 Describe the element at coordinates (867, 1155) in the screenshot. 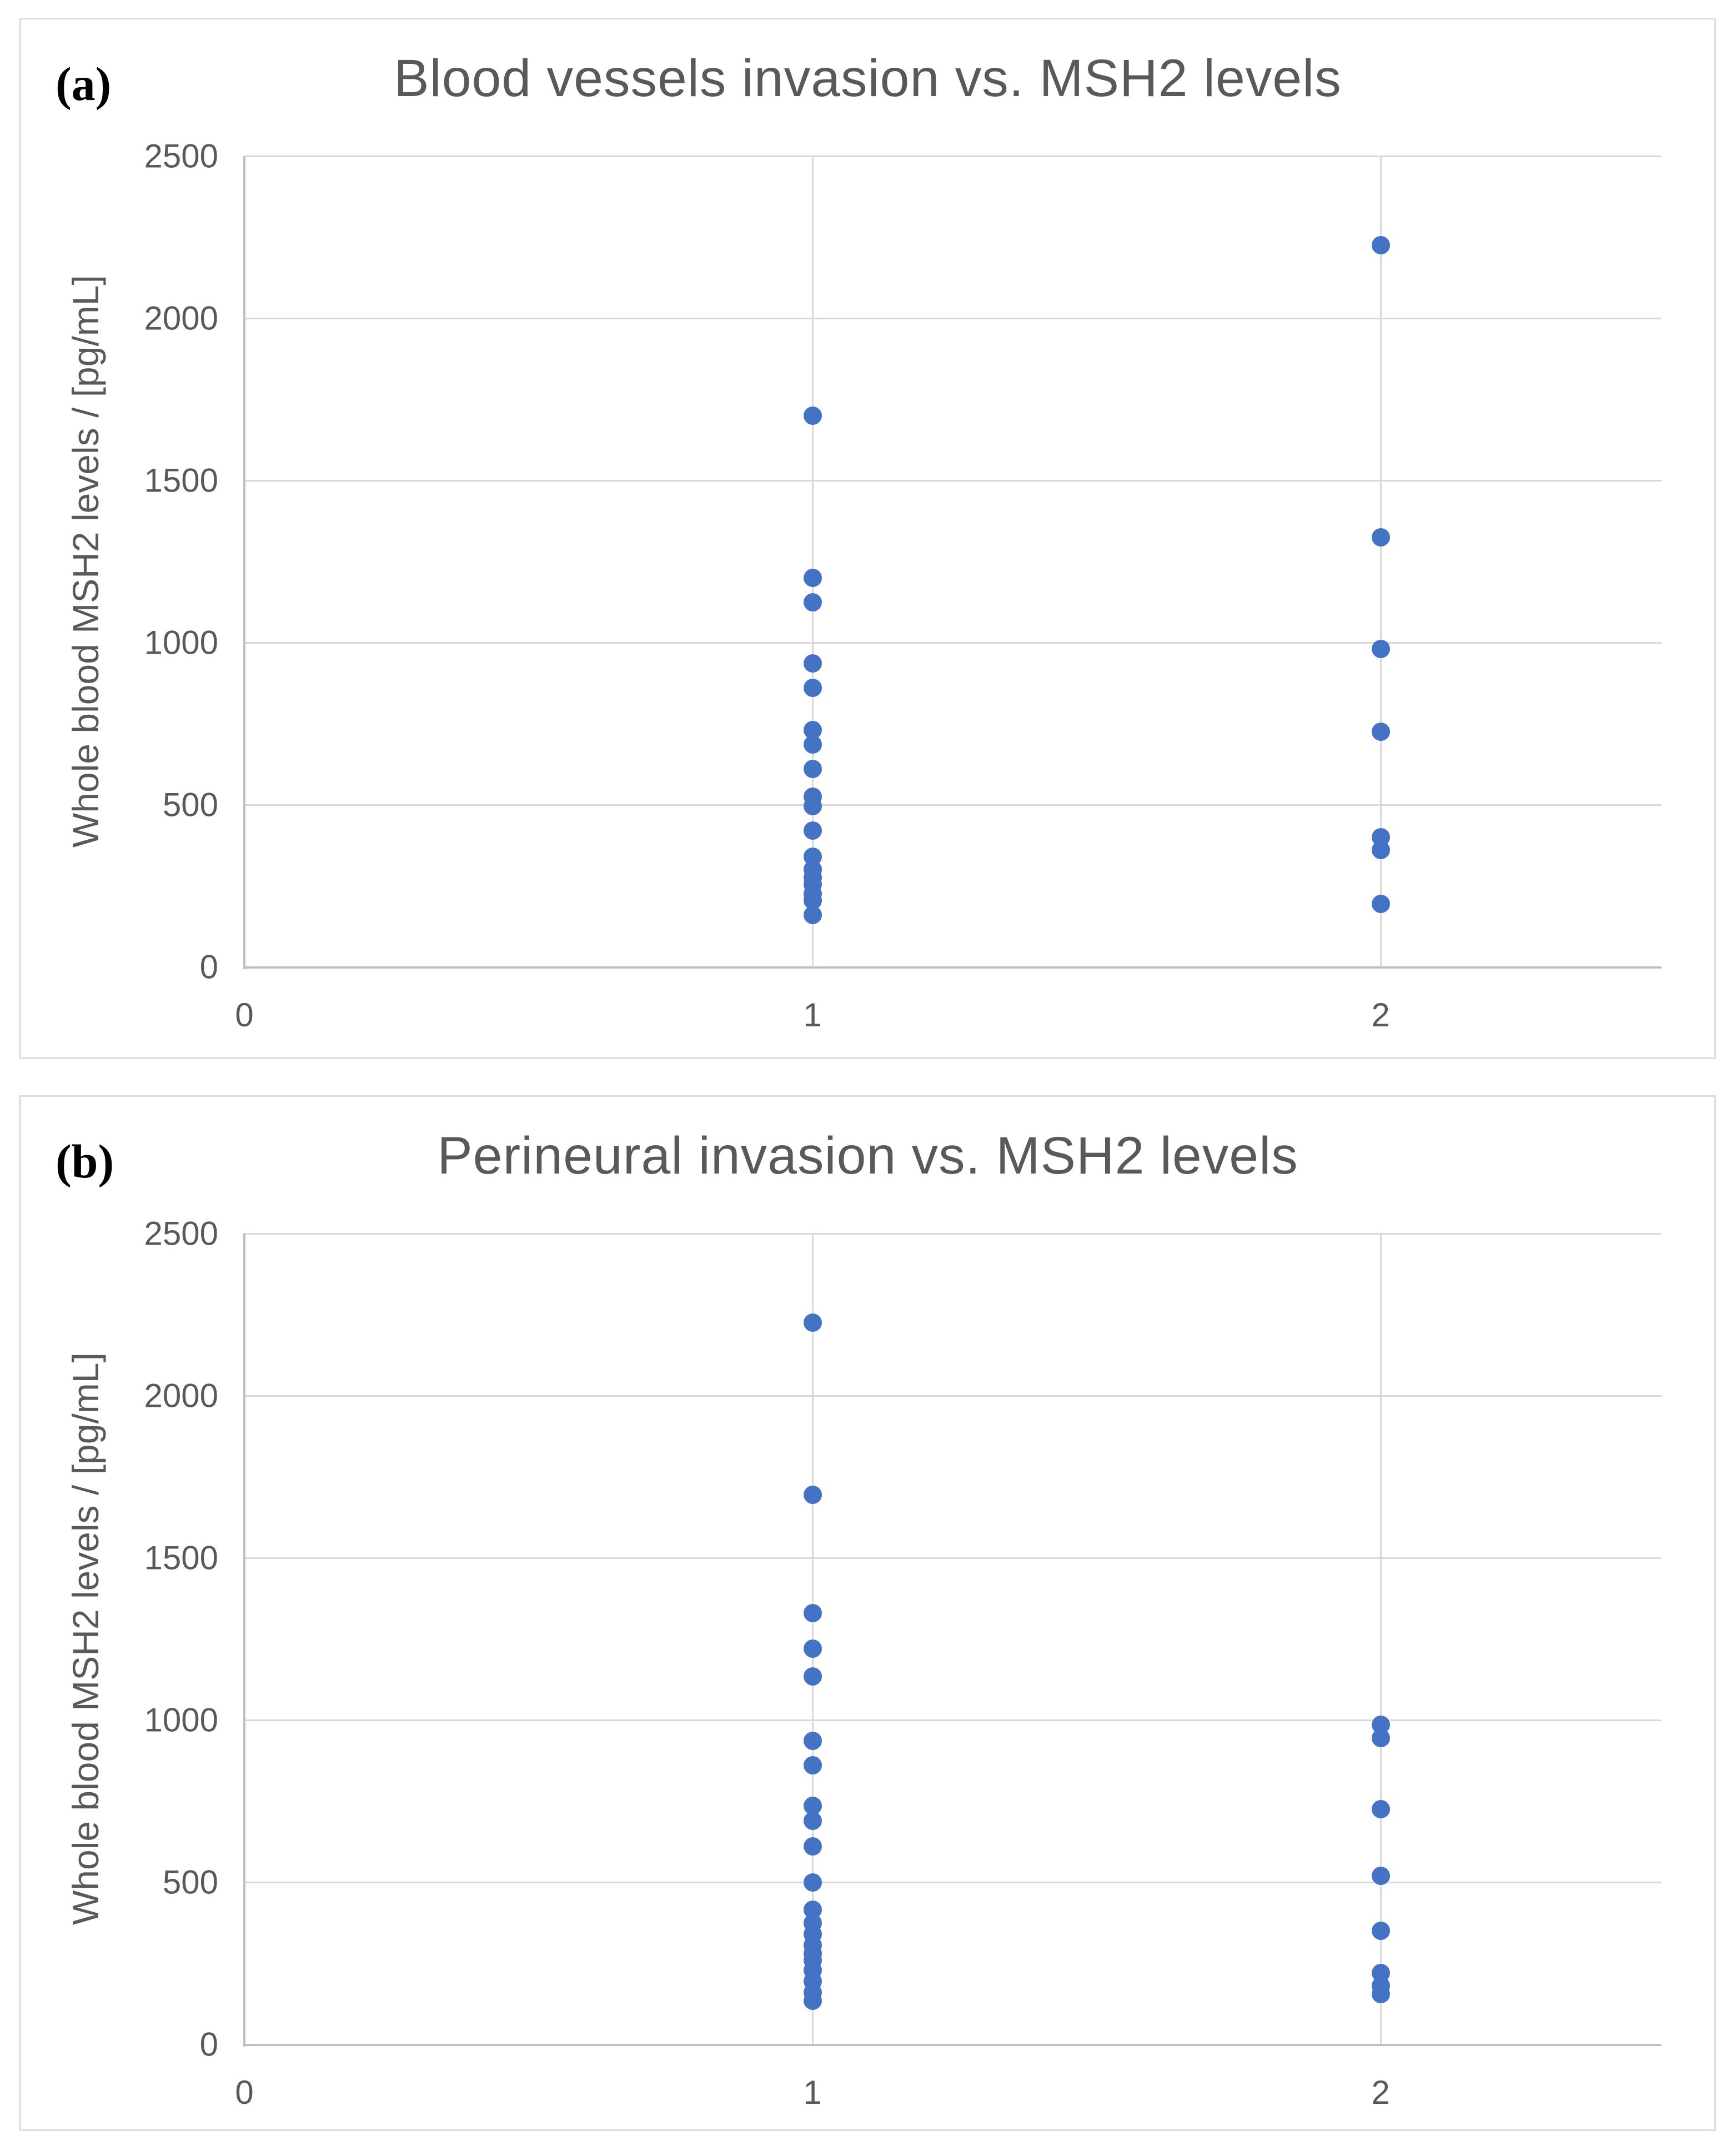

I see `panel-b-chart-title: Perineural invasion vs. MSH2 levels` at that location.